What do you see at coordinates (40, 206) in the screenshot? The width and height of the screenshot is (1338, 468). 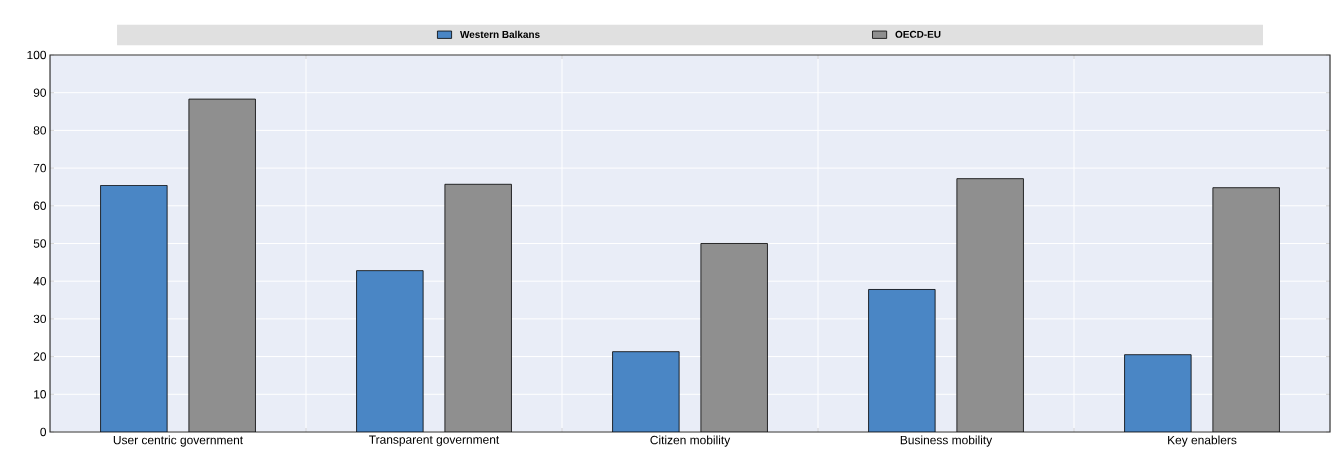 I see `y-tick-label: 60` at bounding box center [40, 206].